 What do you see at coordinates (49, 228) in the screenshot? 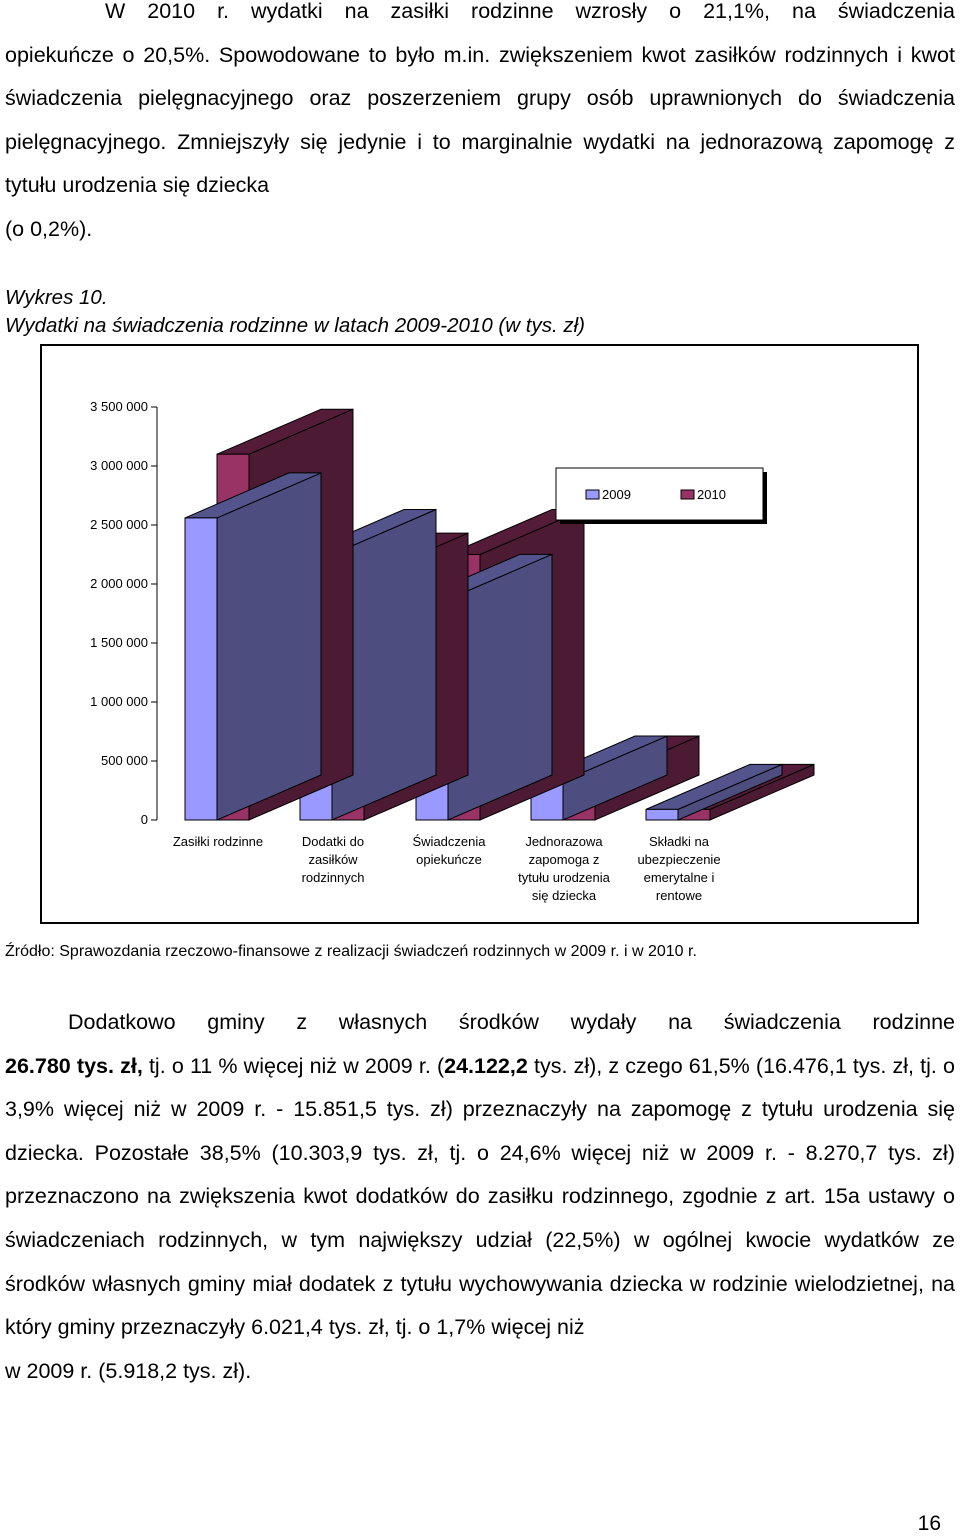
I see `intro-last-line: (o 0,2%).` at bounding box center [49, 228].